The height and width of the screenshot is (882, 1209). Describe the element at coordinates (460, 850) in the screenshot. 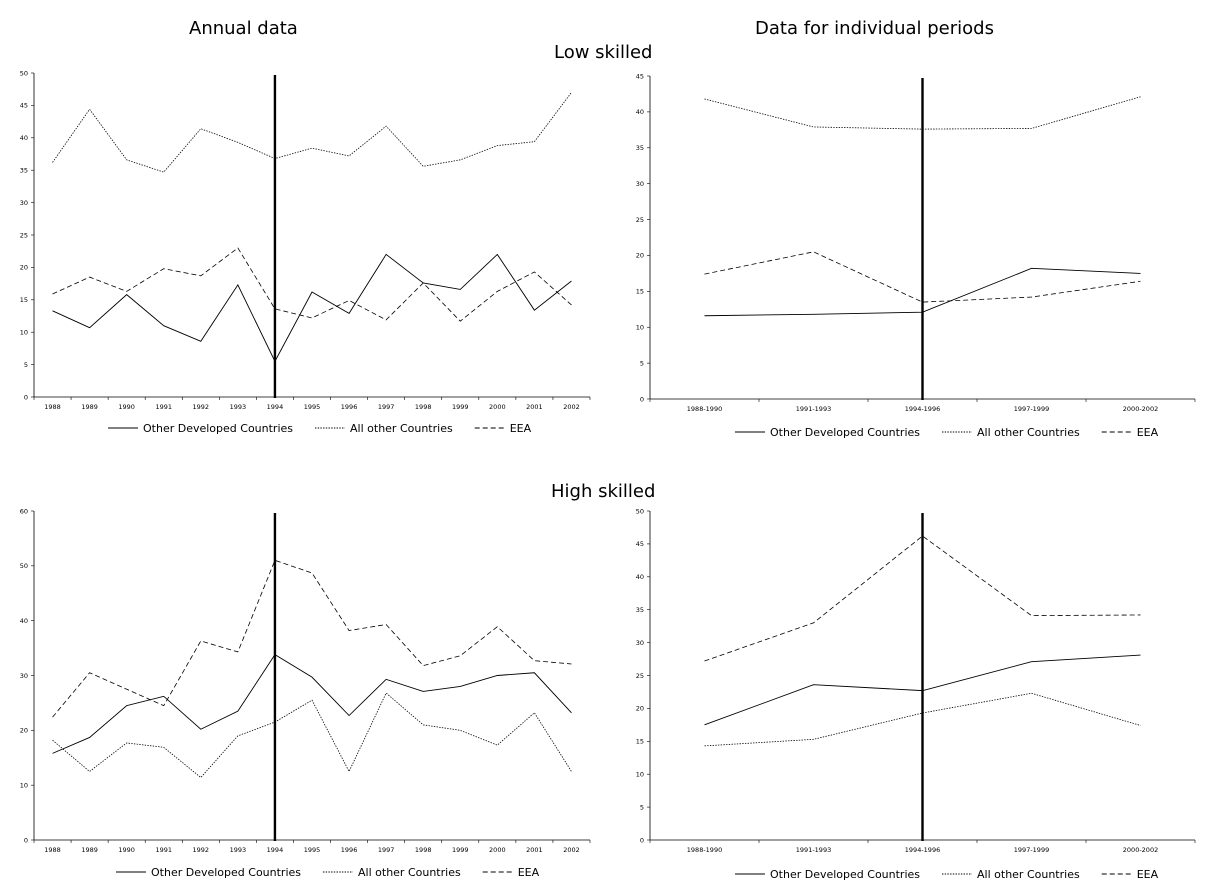

I see `x-tick-label: 1999` at that location.